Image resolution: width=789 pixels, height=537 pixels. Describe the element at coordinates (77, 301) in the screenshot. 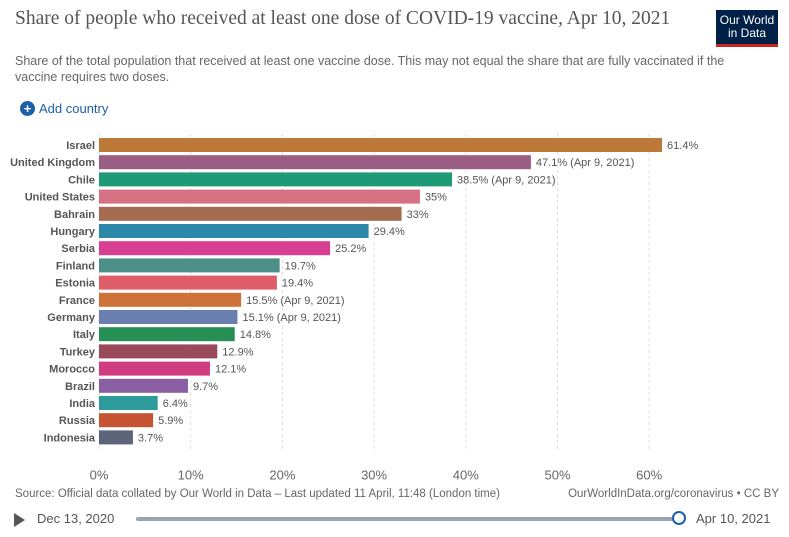

I see `category-label: France` at that location.